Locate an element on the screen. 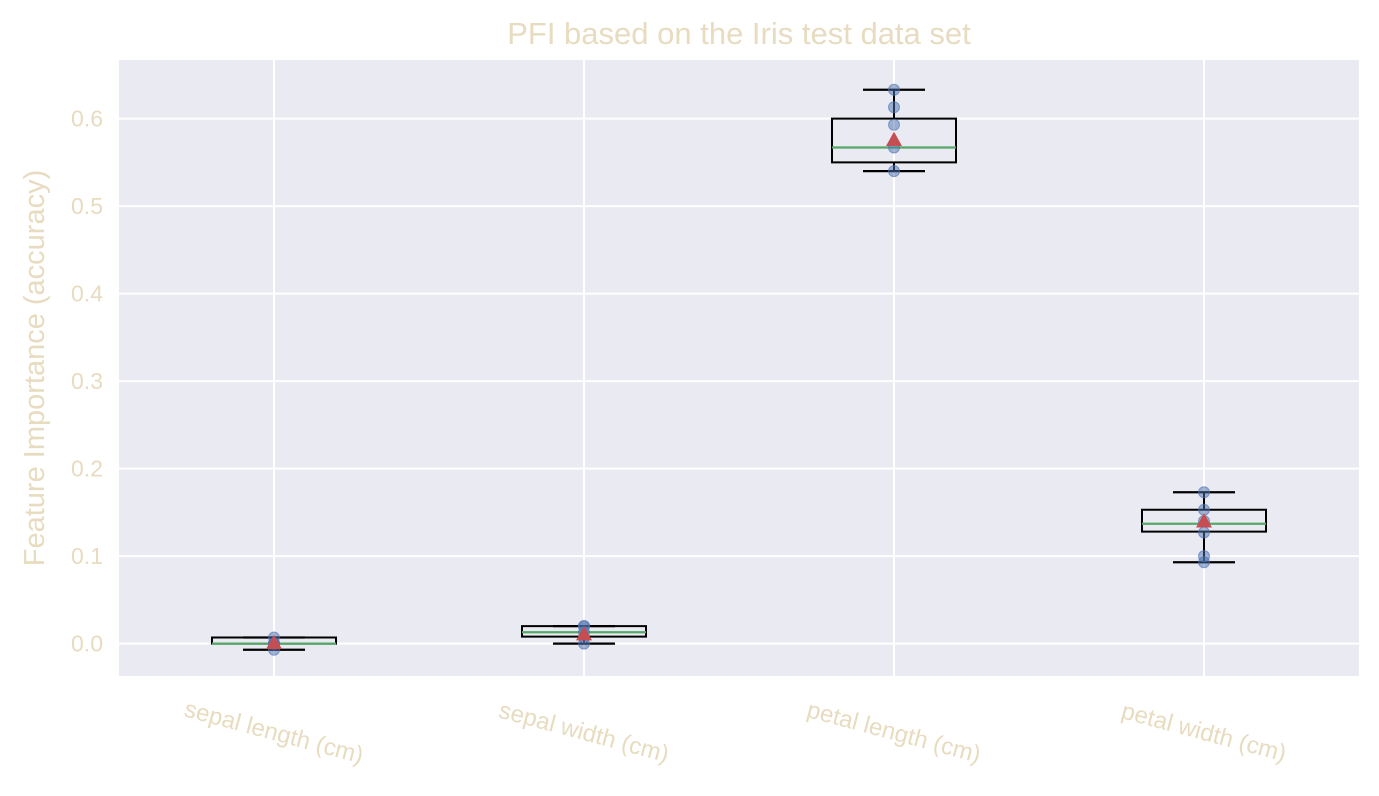  box-iqr is located at coordinates (894, 140).